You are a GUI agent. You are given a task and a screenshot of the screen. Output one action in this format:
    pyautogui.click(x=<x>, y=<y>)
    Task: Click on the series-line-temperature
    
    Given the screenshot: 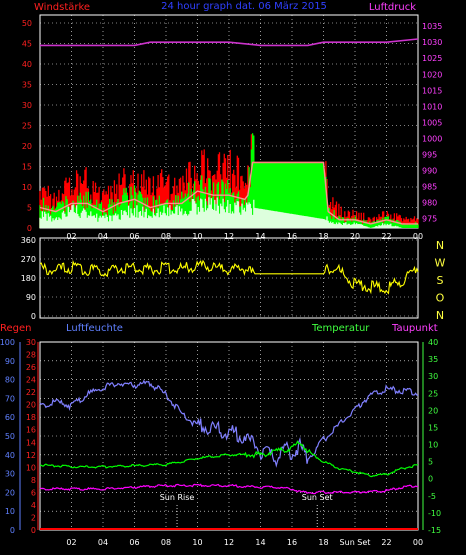 What is the action you would take?
    pyautogui.click(x=229, y=459)
    